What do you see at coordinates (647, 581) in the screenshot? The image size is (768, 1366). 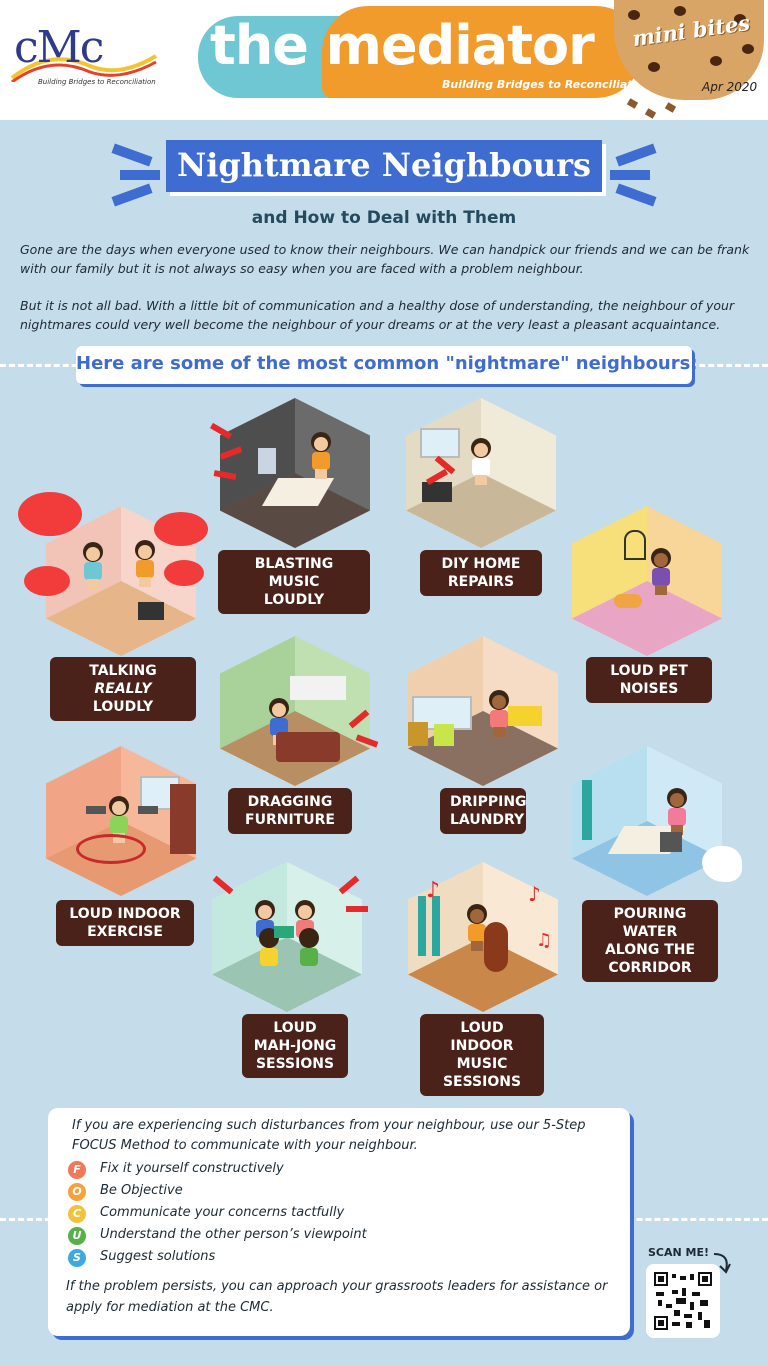 I see `tile-pet-noises` at bounding box center [647, 581].